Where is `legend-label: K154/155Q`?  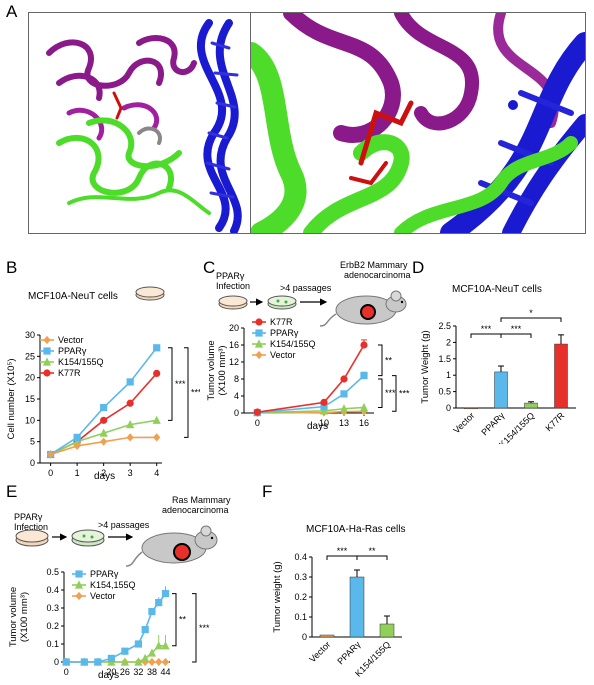 legend-label: K154/155Q is located at coordinates (293, 344).